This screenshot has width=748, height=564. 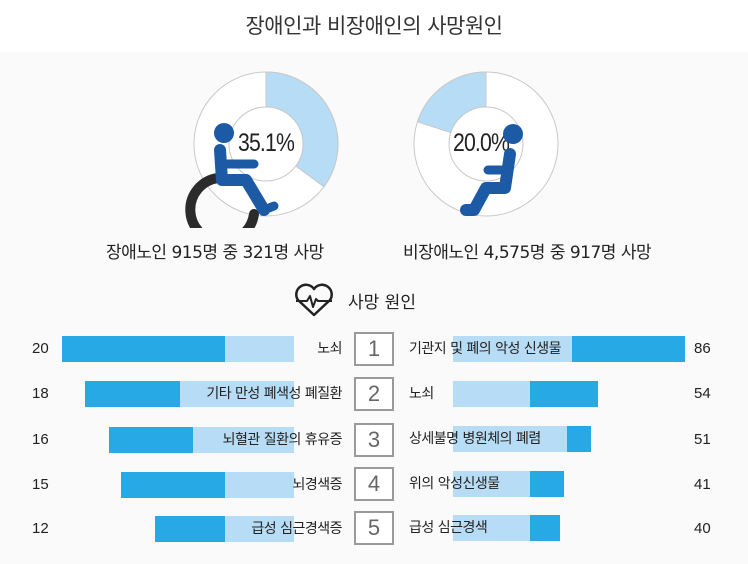 I want to click on non-disabled-caption: 비장애노인 4,575명 중 917명 사망, so click(x=527, y=253).